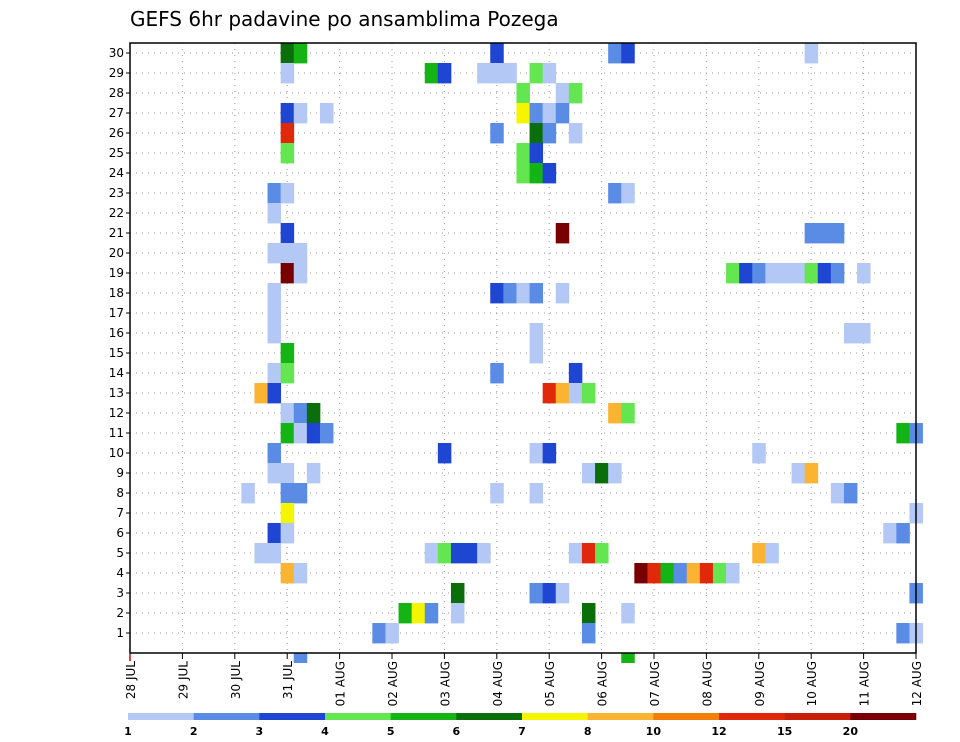  Describe the element at coordinates (917, 683) in the screenshot. I see `x-tick-label: 12 AUG` at that location.